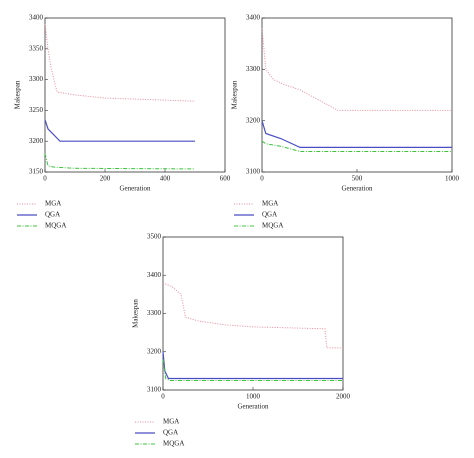  I want to click on x-tick-label: 200, so click(105, 179).